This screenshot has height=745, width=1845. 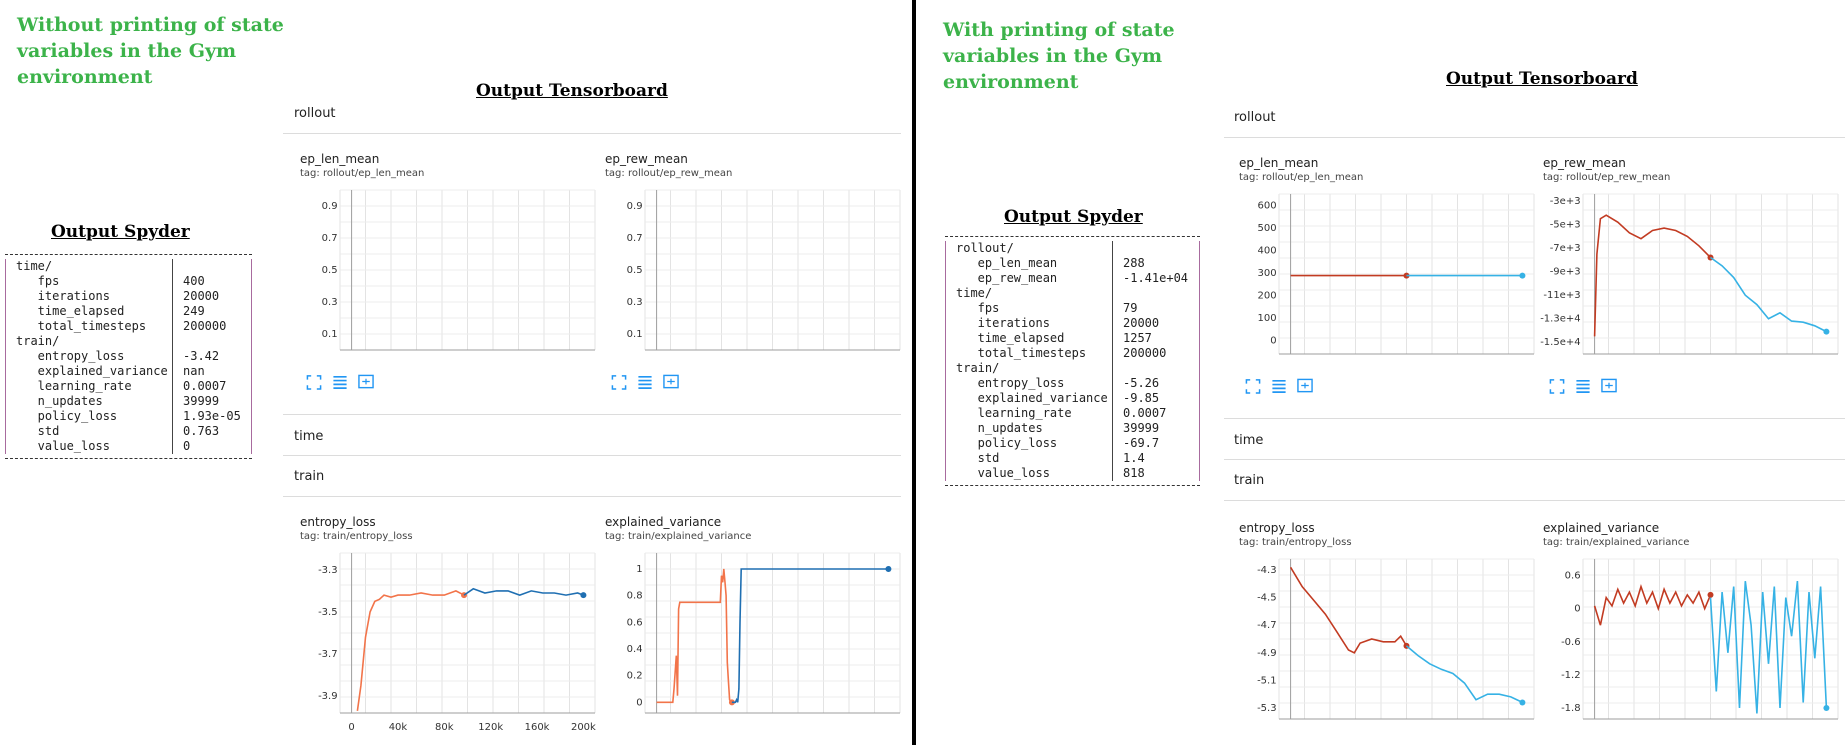 What do you see at coordinates (309, 476) in the screenshot?
I see `left-section-train: train` at bounding box center [309, 476].